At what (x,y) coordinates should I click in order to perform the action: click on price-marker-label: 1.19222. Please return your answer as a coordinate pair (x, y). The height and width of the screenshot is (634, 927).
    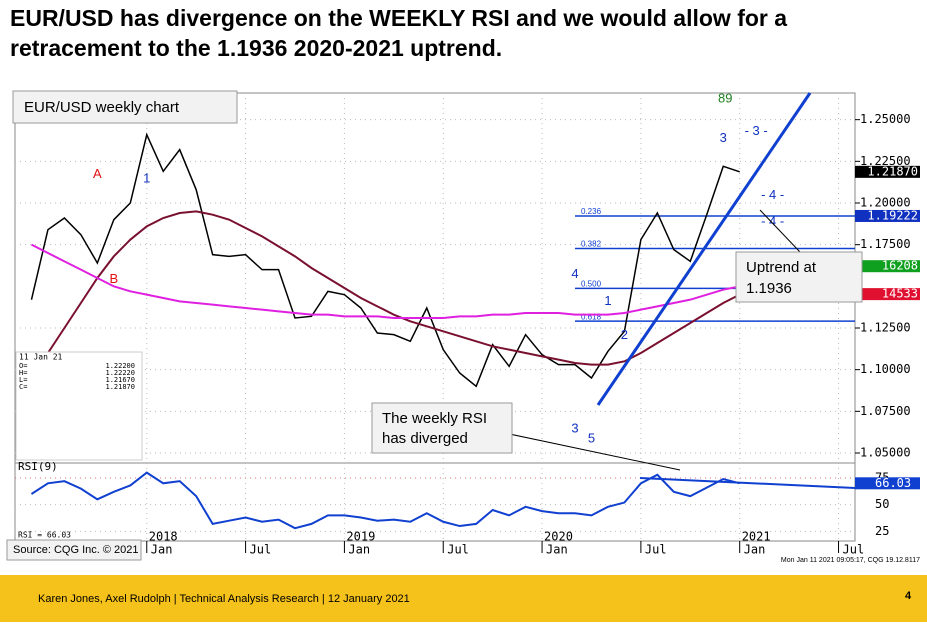
    Looking at the image, I should click on (892, 215).